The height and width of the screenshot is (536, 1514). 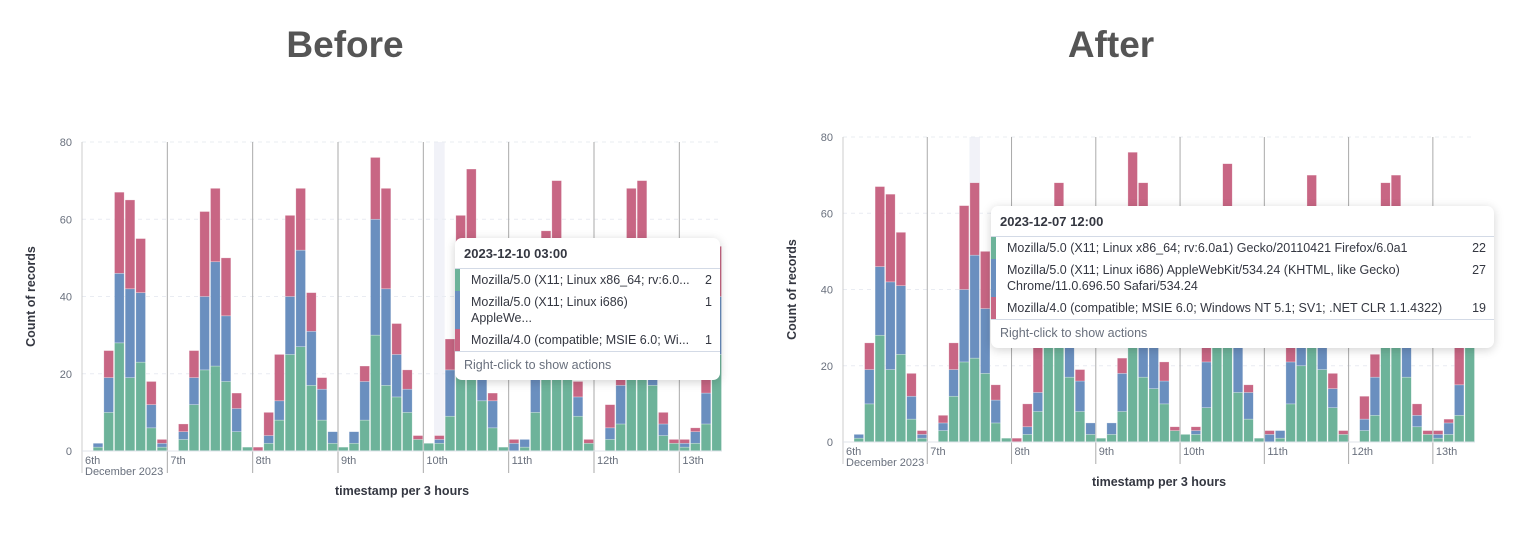 I want to click on tooltip-footer: Right-click to show actions, so click(x=587, y=365).